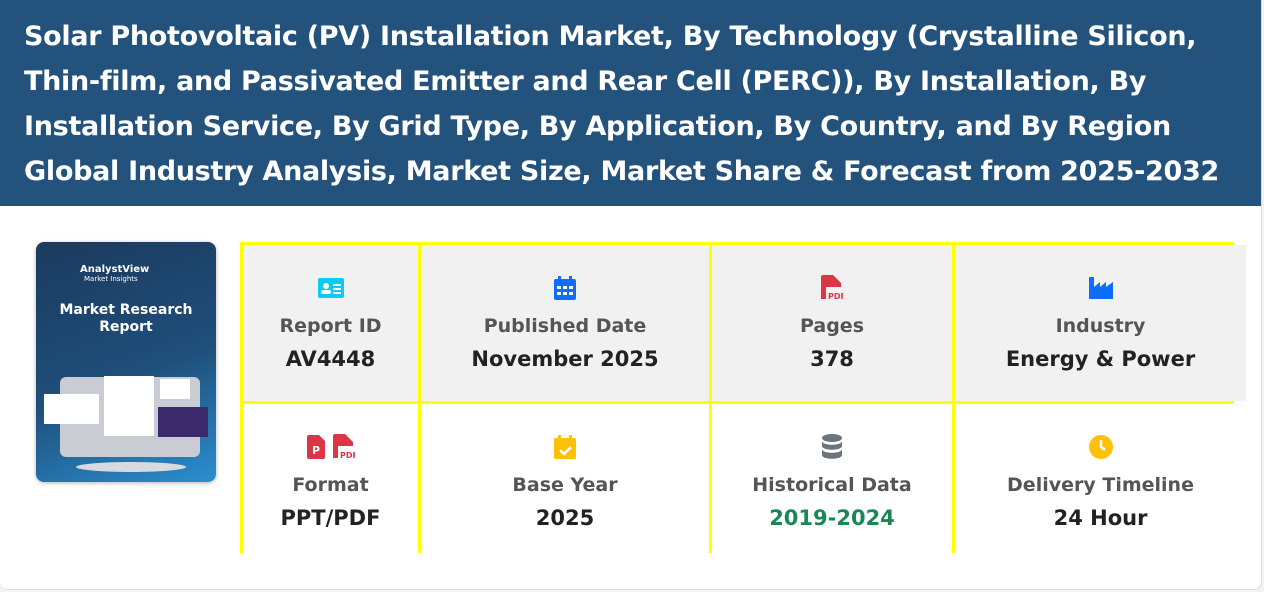 This screenshot has width=1264, height=592. What do you see at coordinates (330, 288) in the screenshot?
I see `id-card-icon` at bounding box center [330, 288].